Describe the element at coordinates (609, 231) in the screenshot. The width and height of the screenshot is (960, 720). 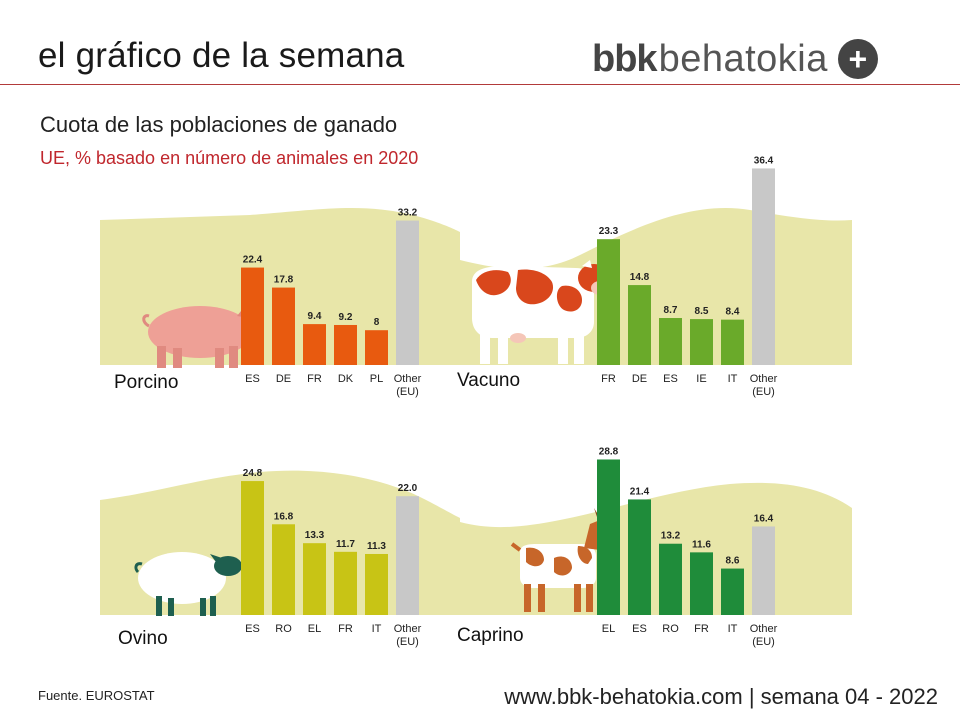
I see `value-label: 23.3` at that location.